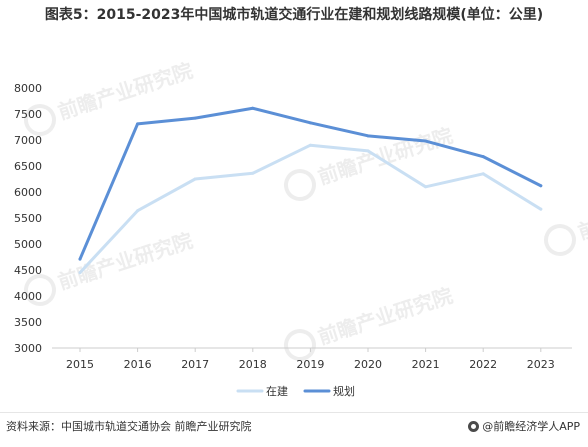 This screenshot has width=588, height=447. What do you see at coordinates (28, 296) in the screenshot?
I see `y-tick-label: 4000` at bounding box center [28, 296].